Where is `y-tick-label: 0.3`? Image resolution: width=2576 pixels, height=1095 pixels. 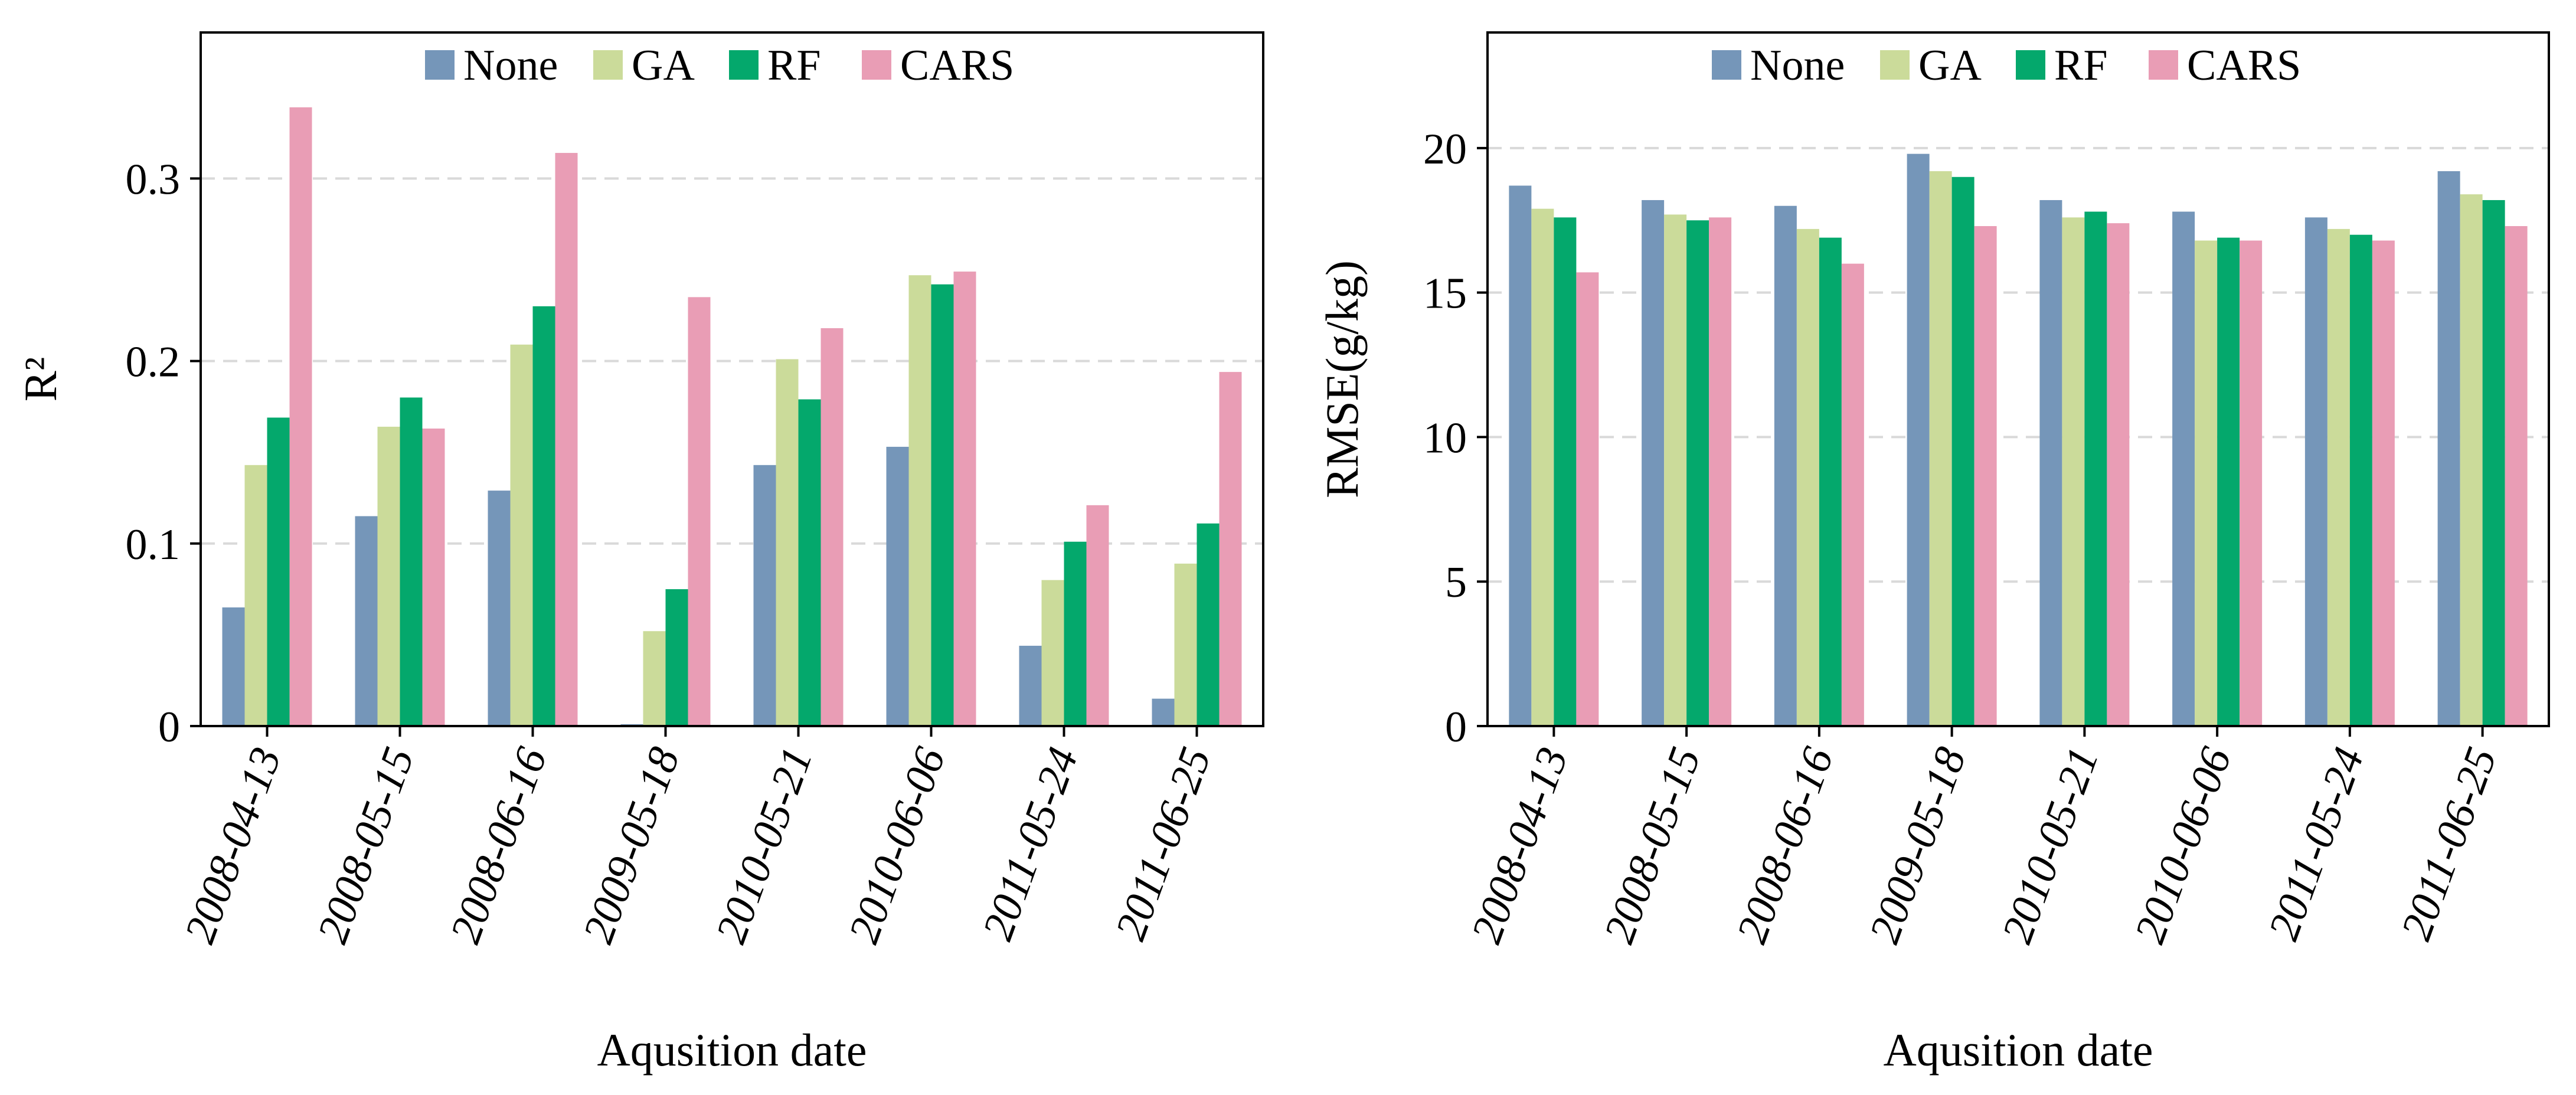
y-tick-label: 0.3 is located at coordinates (153, 179).